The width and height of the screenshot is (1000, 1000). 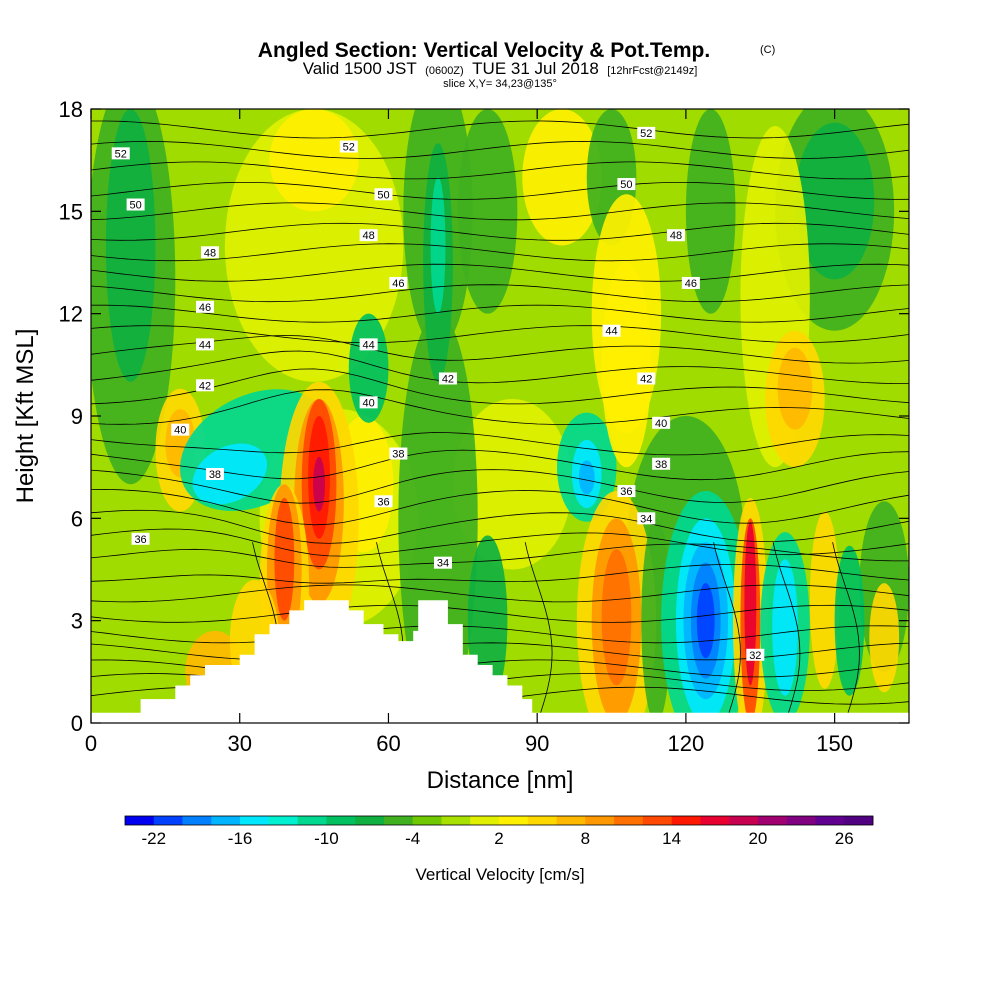 I want to click on y-tick-label: 12, so click(x=71, y=314).